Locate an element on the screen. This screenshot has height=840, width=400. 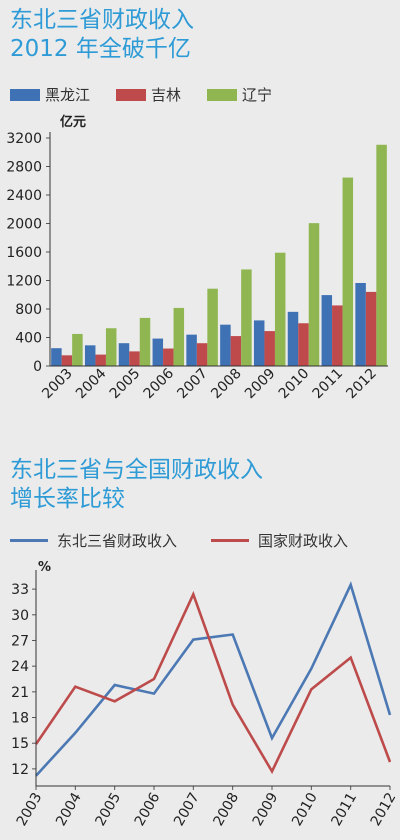
legend-label-national: 国家财政收入 is located at coordinates (303, 541).